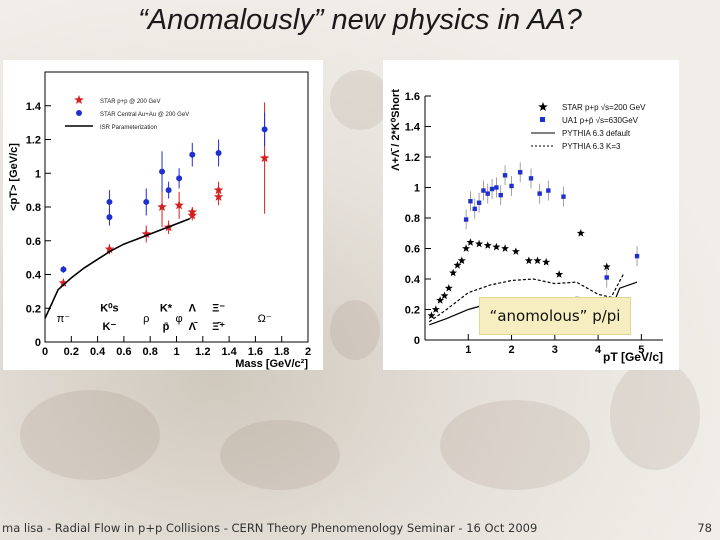 Image resolution: width=720 pixels, height=540 pixels. I want to click on x-axis-label: Mass [GeV/c²], so click(271, 364).